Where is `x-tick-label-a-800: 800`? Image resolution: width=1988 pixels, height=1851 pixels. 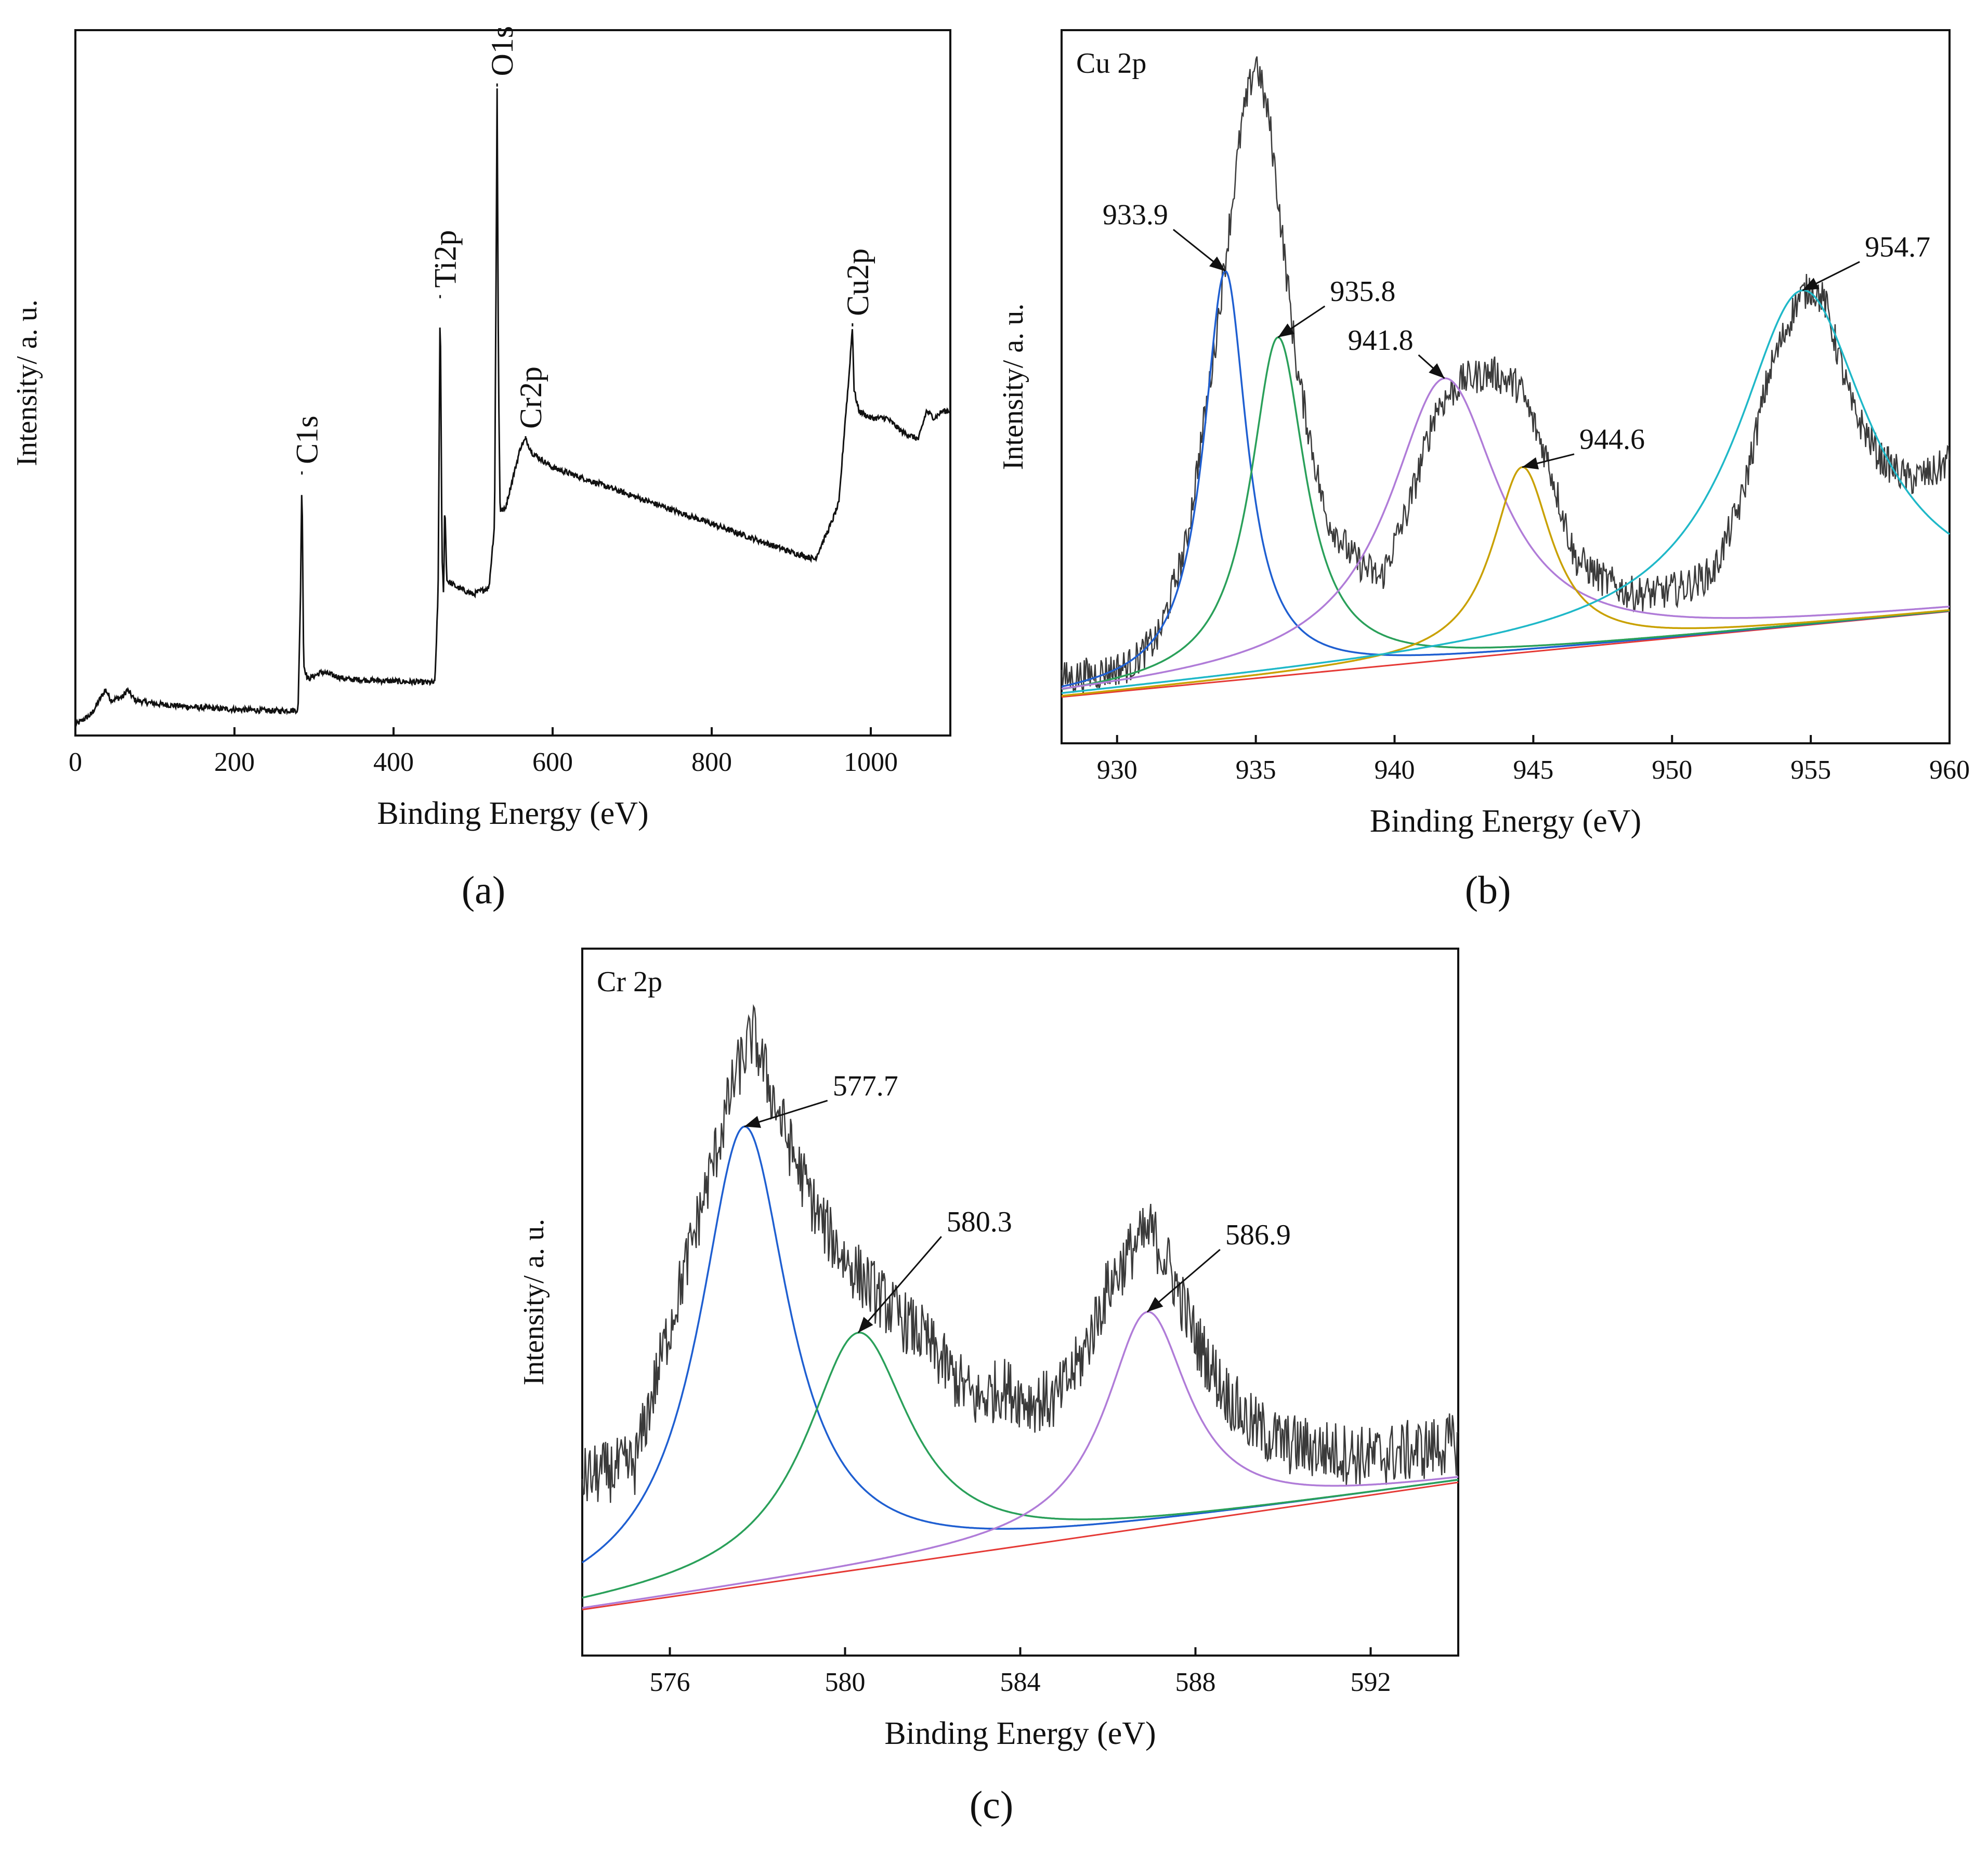 x-tick-label-a-800: 800 is located at coordinates (711, 762).